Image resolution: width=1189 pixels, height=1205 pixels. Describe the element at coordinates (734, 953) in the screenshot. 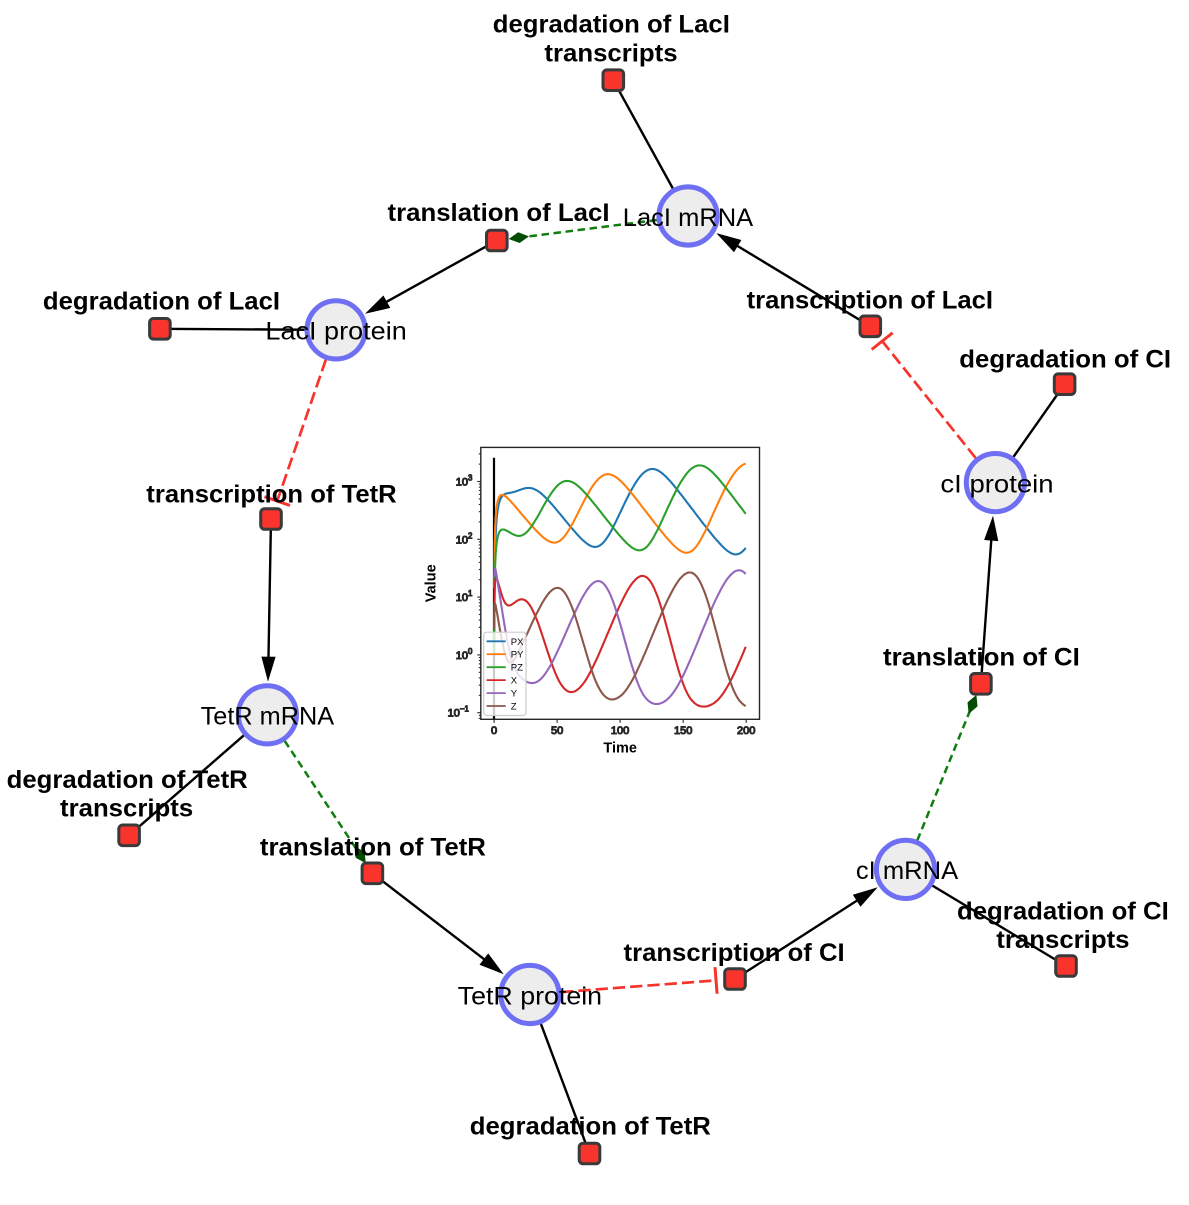

I see `svg-text: transcription of CI` at that location.